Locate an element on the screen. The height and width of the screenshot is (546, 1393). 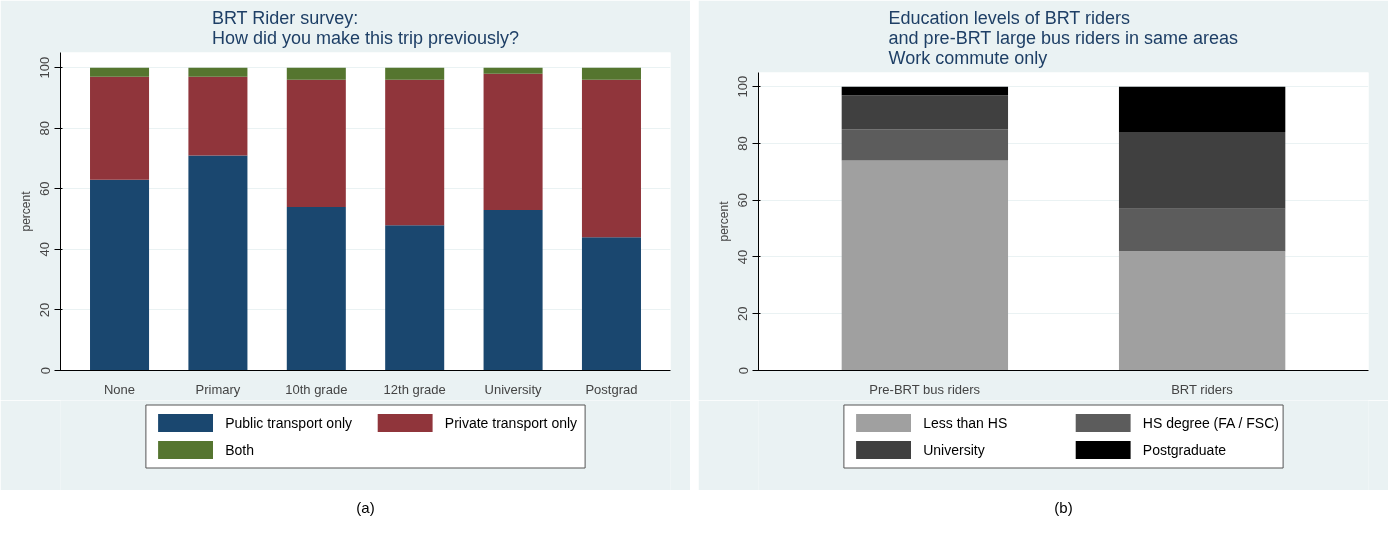
x-tick-label: Postgrad is located at coordinates (611, 389).